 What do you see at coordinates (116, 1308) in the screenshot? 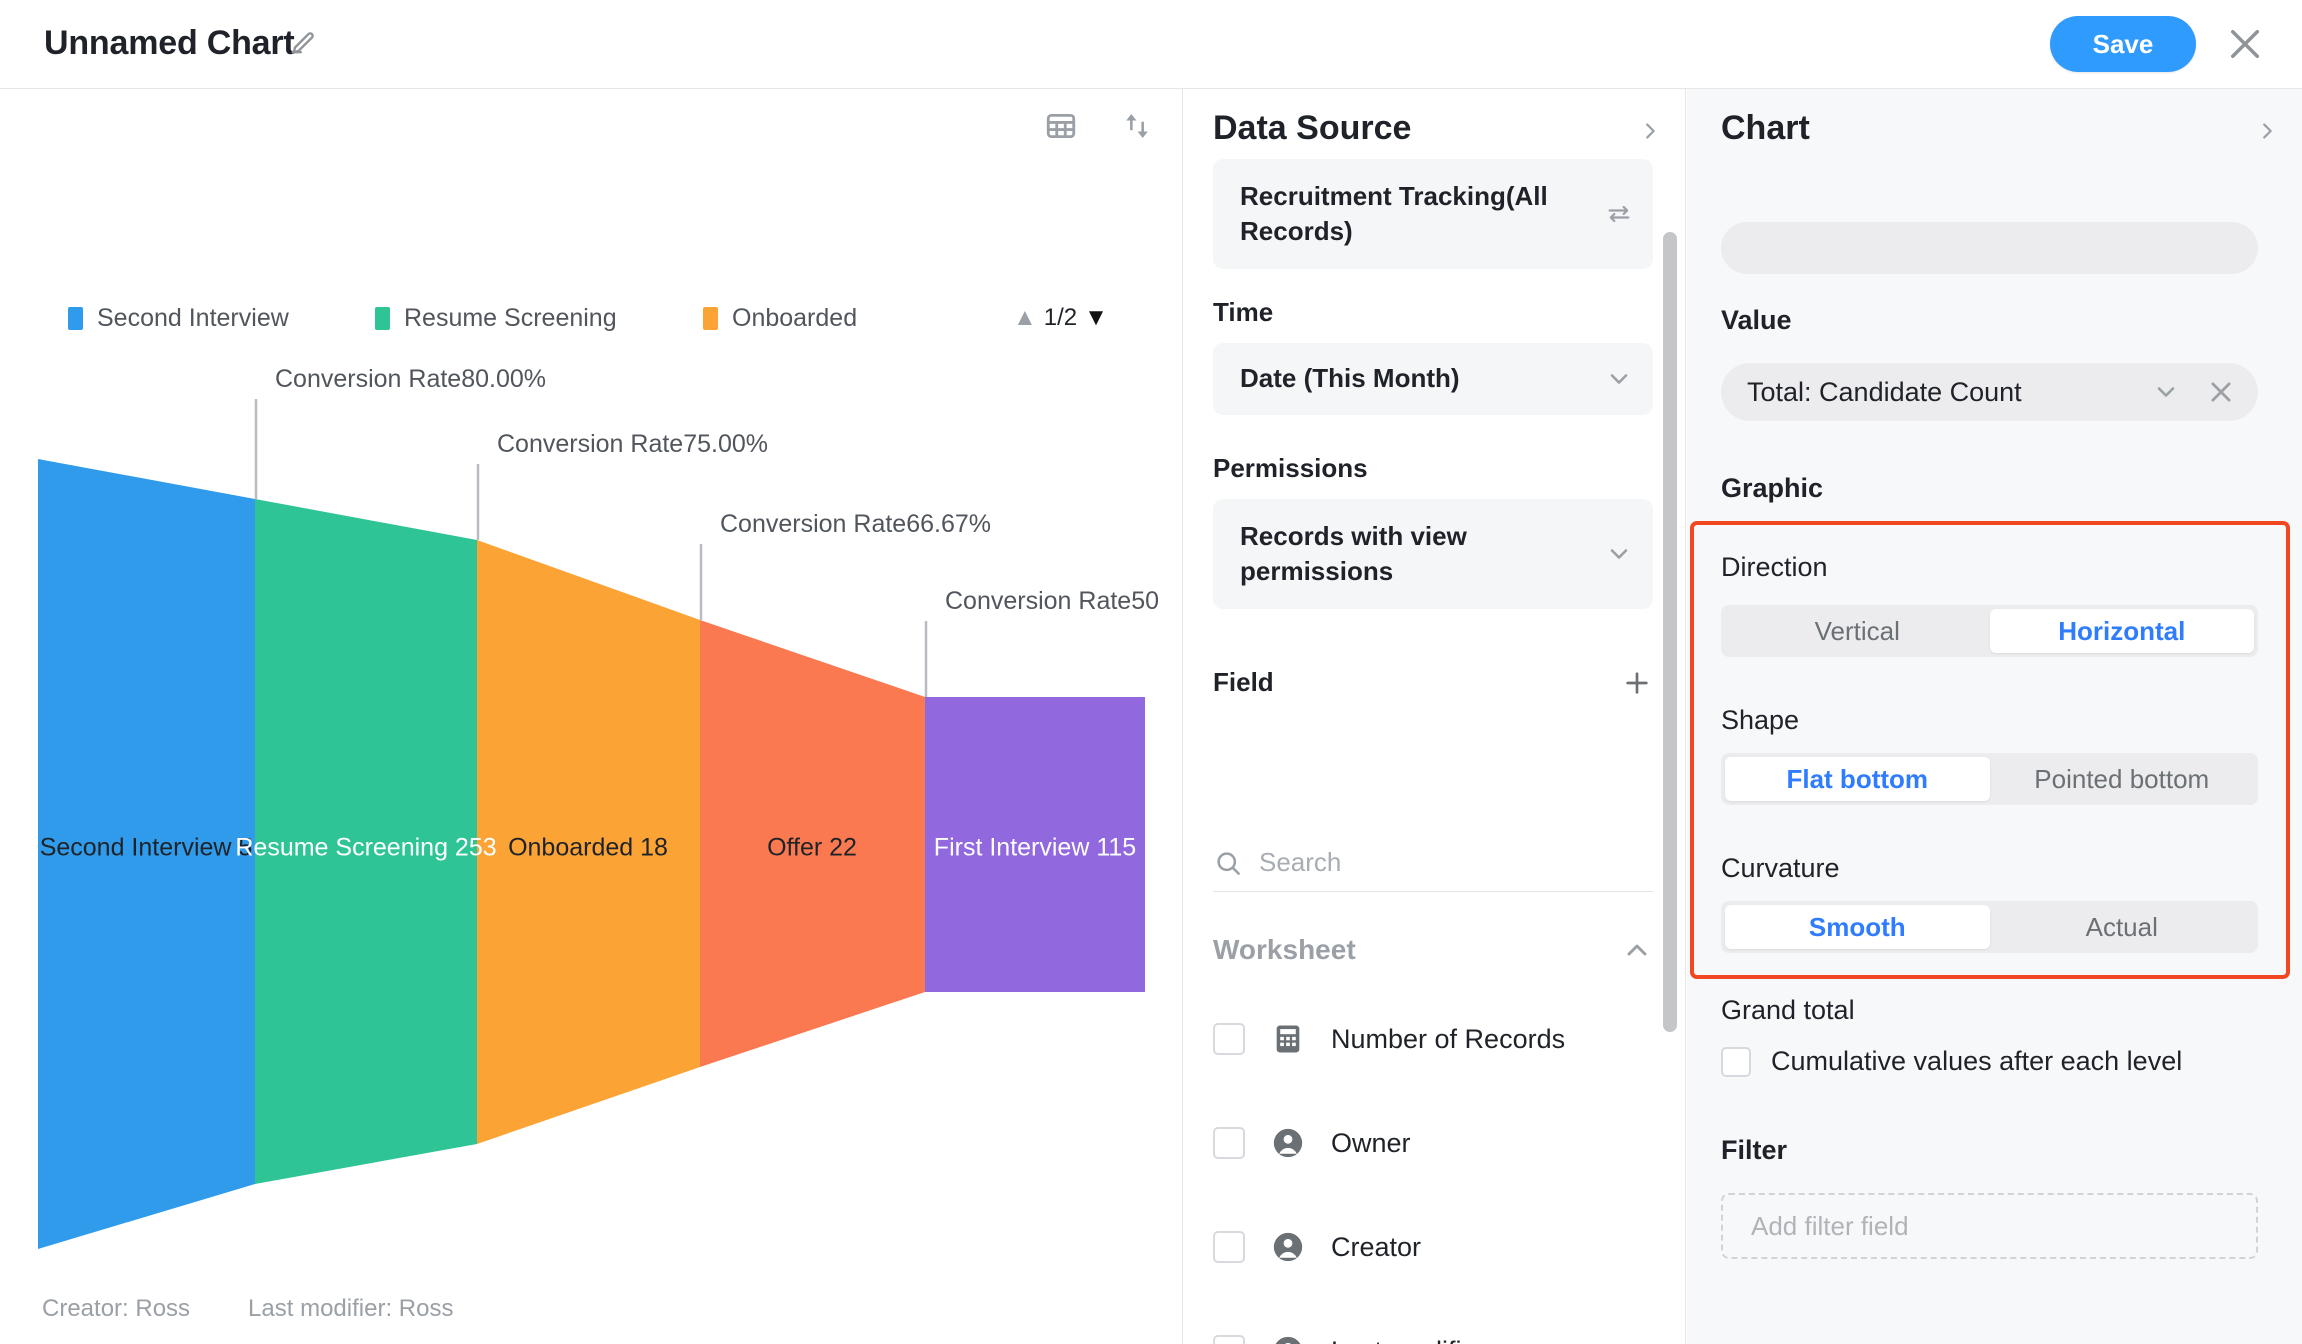
I see `creator-text: Creator: Ross` at bounding box center [116, 1308].